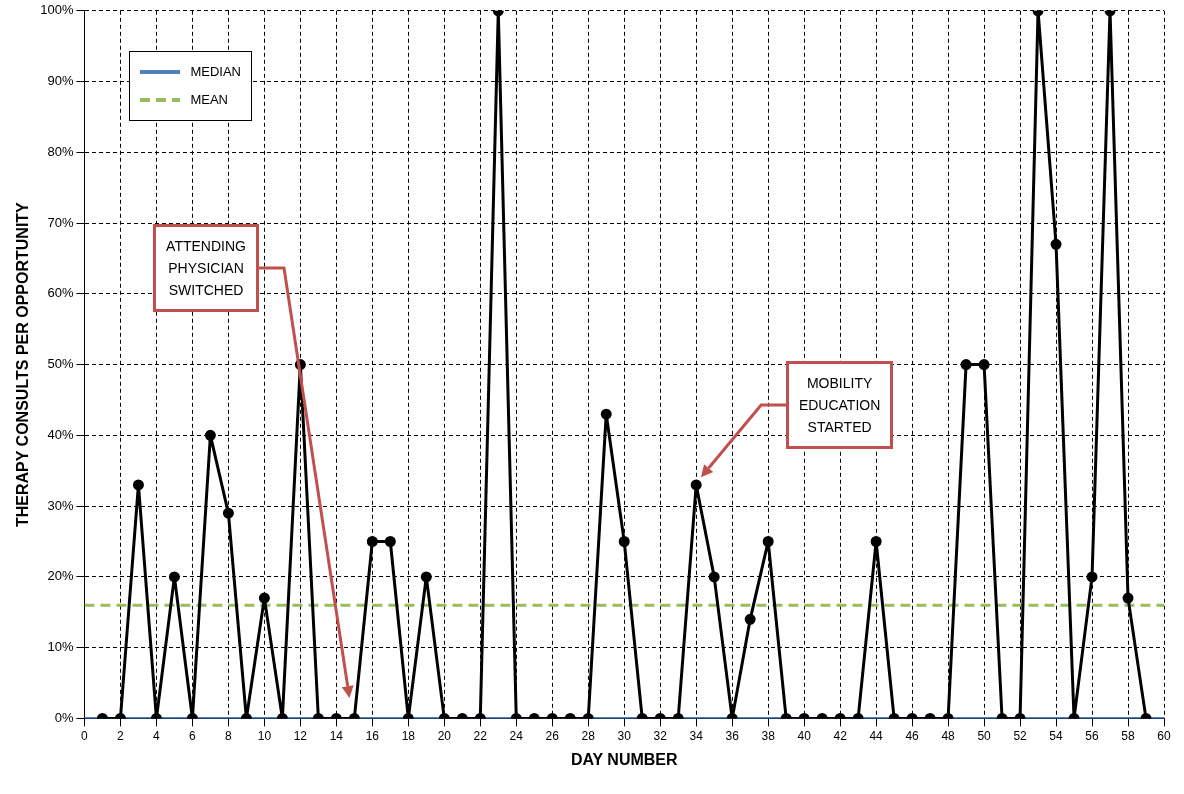 Image resolution: width=1184 pixels, height=794 pixels. Describe the element at coordinates (1056, 735) in the screenshot. I see `x-tick-label: 54` at that location.